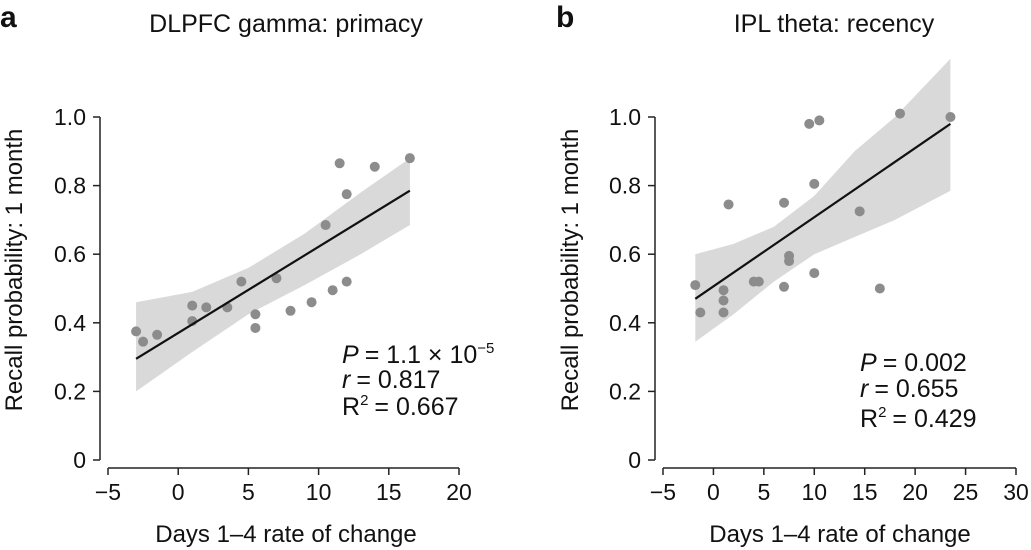 The image size is (1031, 550). Describe the element at coordinates (8, 17) in the screenshot. I see `panel-a-label: a` at that location.